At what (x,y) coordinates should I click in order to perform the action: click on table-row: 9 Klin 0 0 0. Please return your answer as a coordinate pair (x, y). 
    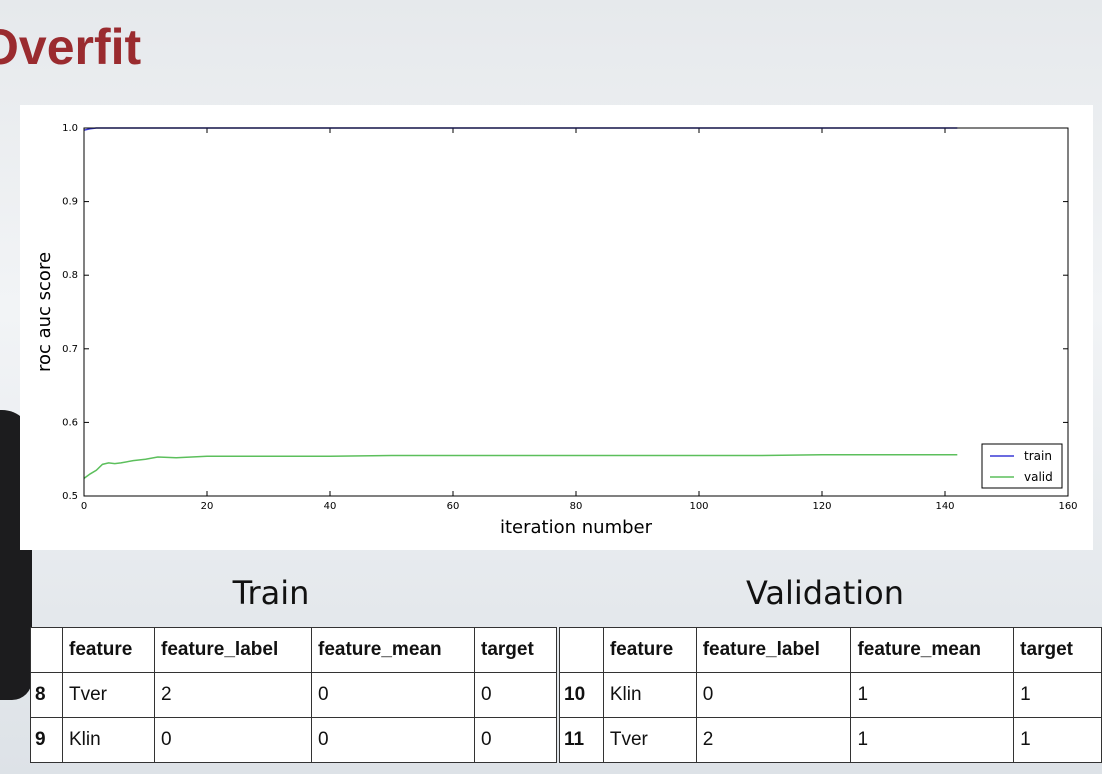
    Looking at the image, I should click on (293, 740).